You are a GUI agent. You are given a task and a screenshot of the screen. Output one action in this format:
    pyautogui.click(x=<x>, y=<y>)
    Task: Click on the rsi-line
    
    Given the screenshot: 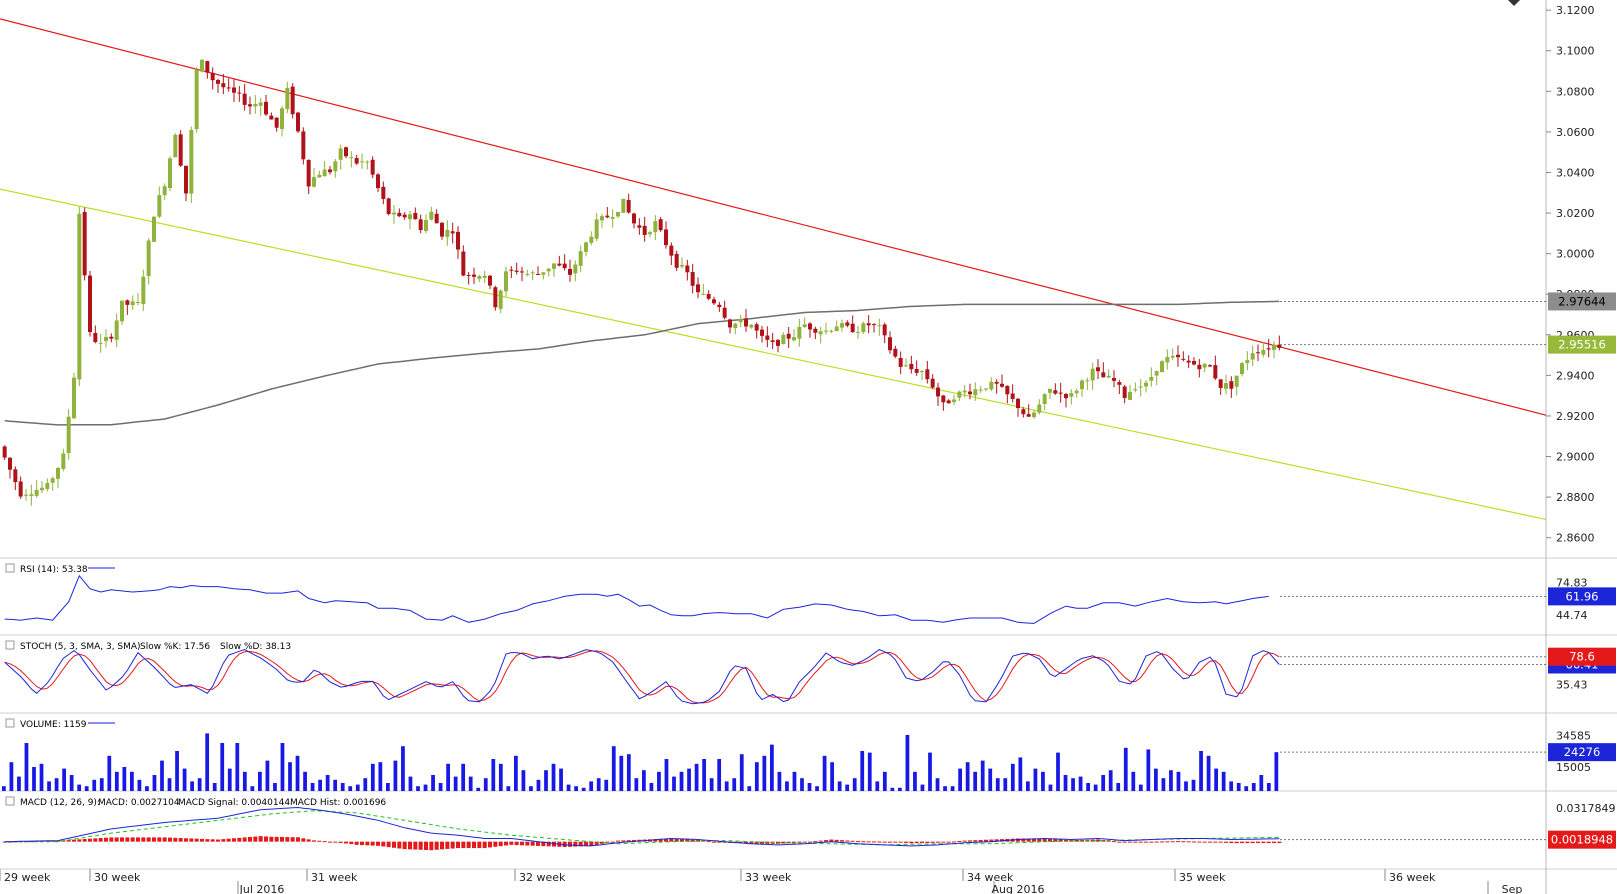 What is the action you would take?
    pyautogui.click(x=636, y=599)
    